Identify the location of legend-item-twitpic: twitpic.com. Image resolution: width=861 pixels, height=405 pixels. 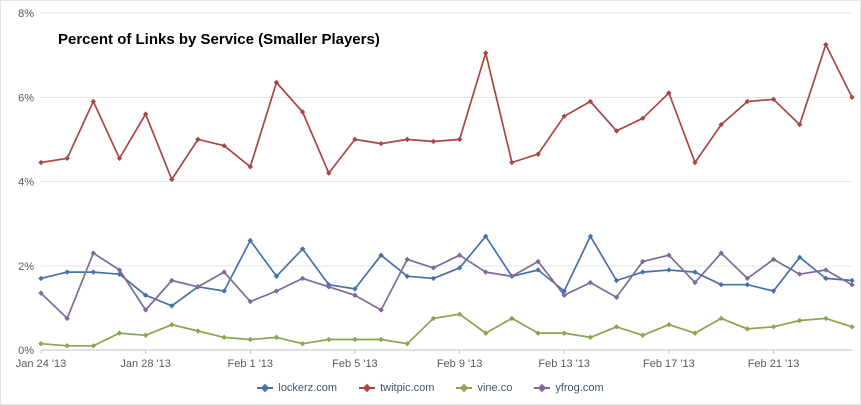
(396, 388).